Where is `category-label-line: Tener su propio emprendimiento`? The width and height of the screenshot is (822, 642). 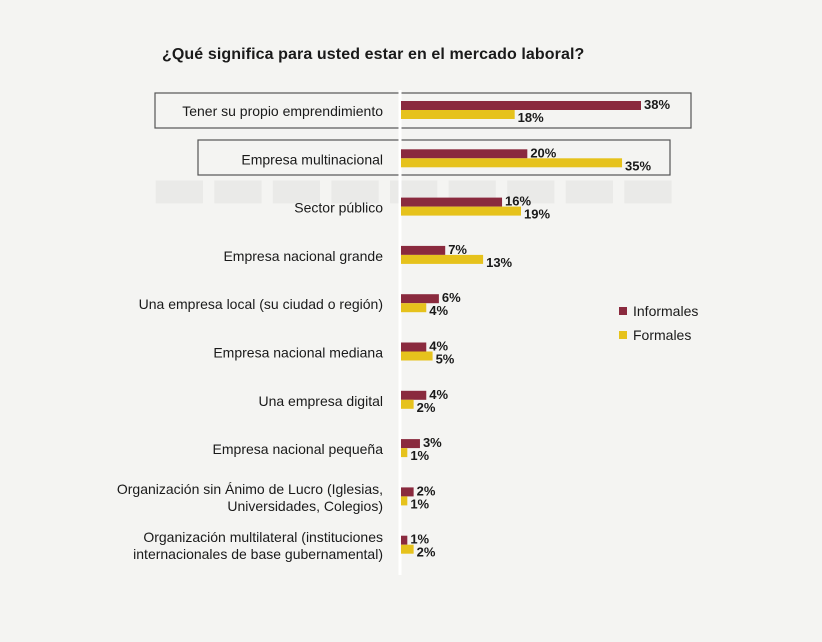
category-label-line: Tener su propio emprendimiento is located at coordinates (282, 111).